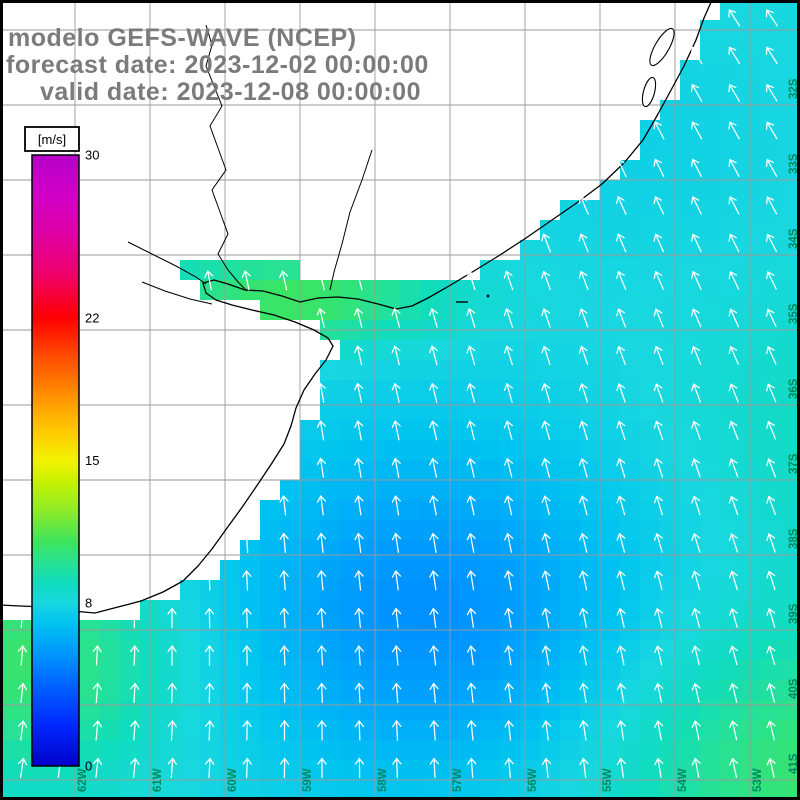 The width and height of the screenshot is (800, 800). Describe the element at coordinates (233, 780) in the screenshot. I see `lon-label: 60W` at that location.